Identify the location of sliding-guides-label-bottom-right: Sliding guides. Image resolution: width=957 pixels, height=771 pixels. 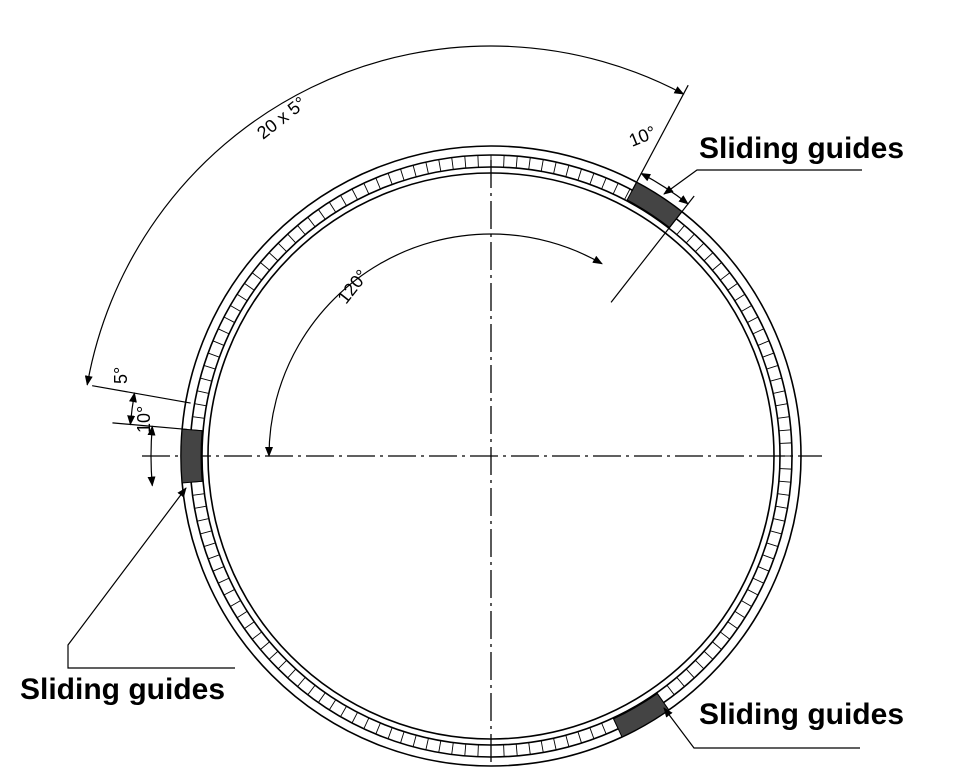
(801, 714).